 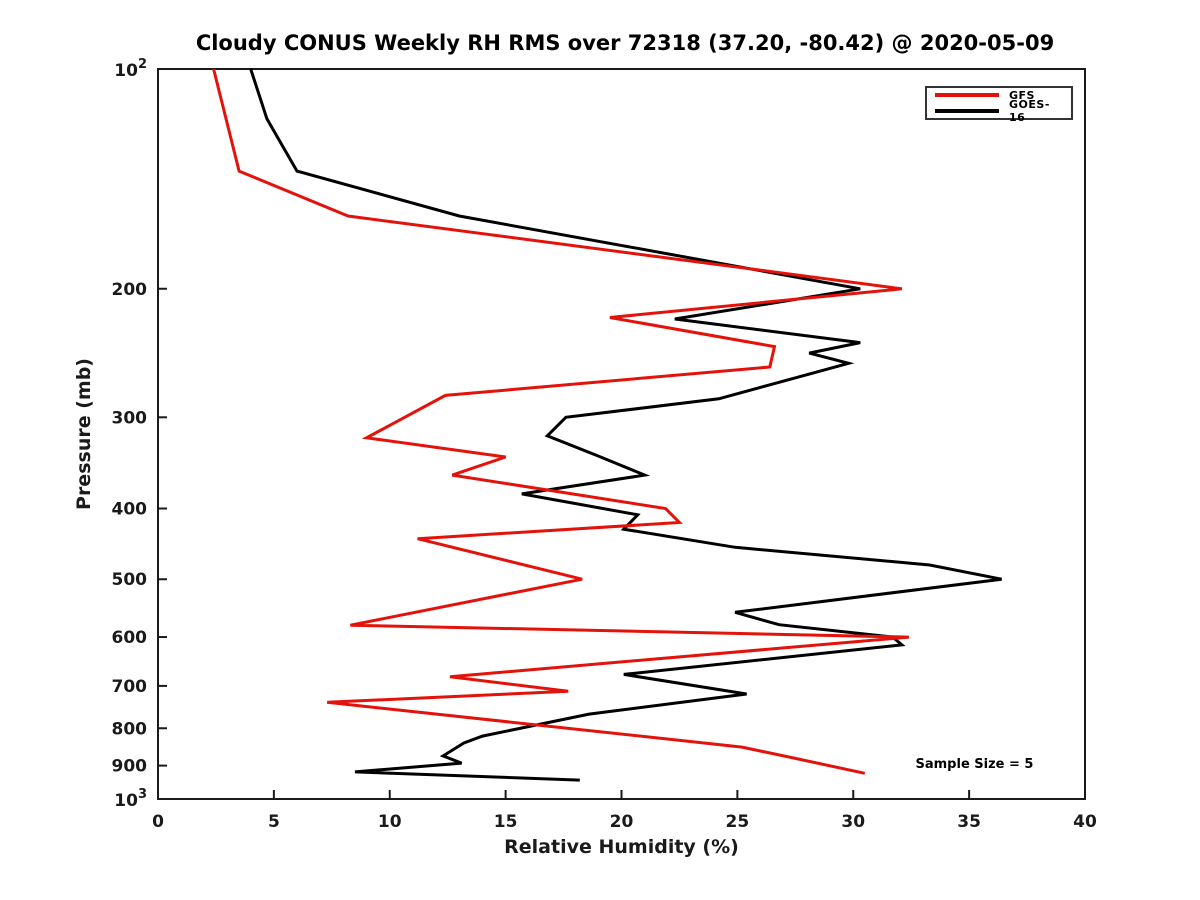 I want to click on y-tick-label: 800, so click(x=130, y=729).